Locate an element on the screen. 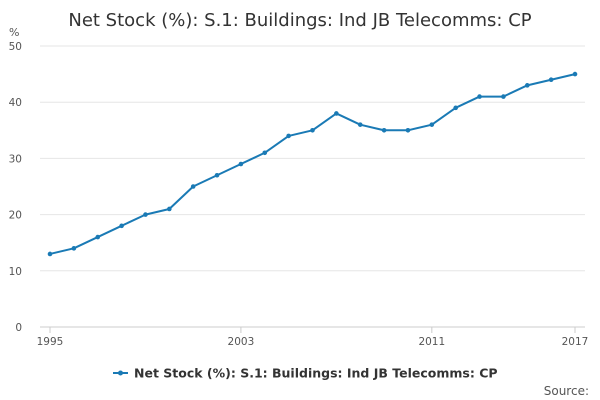  data-point-1995 is located at coordinates (50, 254).